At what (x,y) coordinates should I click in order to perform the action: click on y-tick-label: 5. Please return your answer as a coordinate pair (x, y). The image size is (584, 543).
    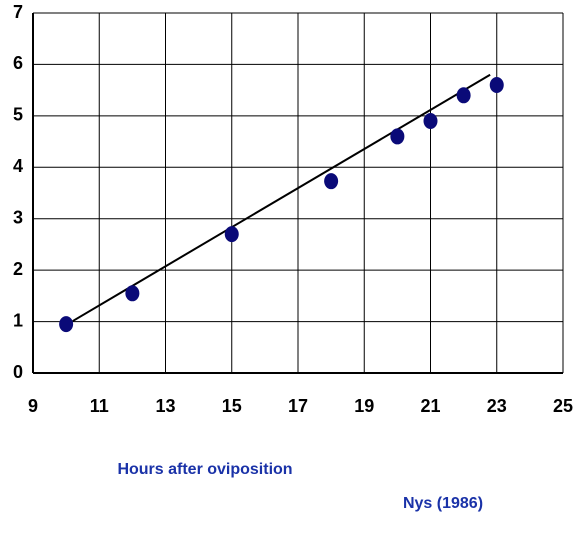
    Looking at the image, I should click on (18, 115).